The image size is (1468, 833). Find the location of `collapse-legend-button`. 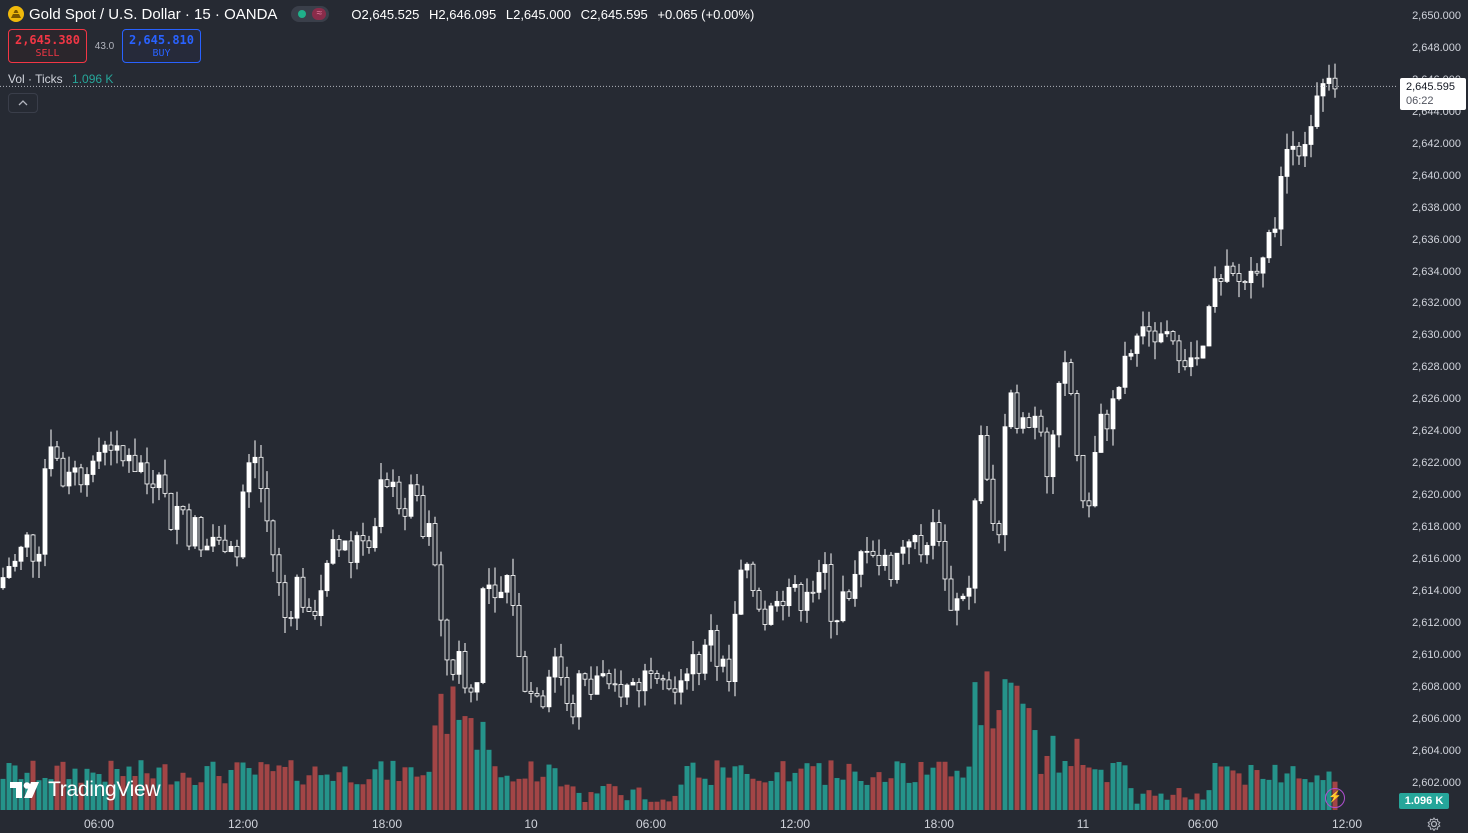

collapse-legend-button is located at coordinates (23, 103).